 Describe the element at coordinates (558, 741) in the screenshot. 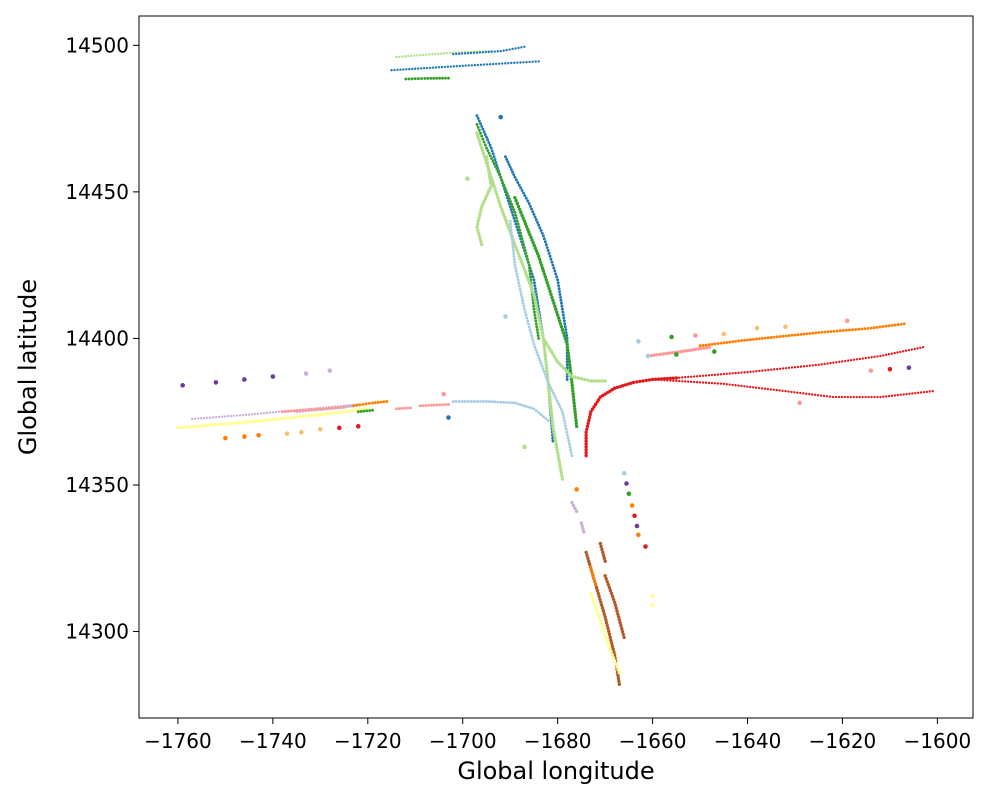

I see `x-tick-label: −1680` at that location.